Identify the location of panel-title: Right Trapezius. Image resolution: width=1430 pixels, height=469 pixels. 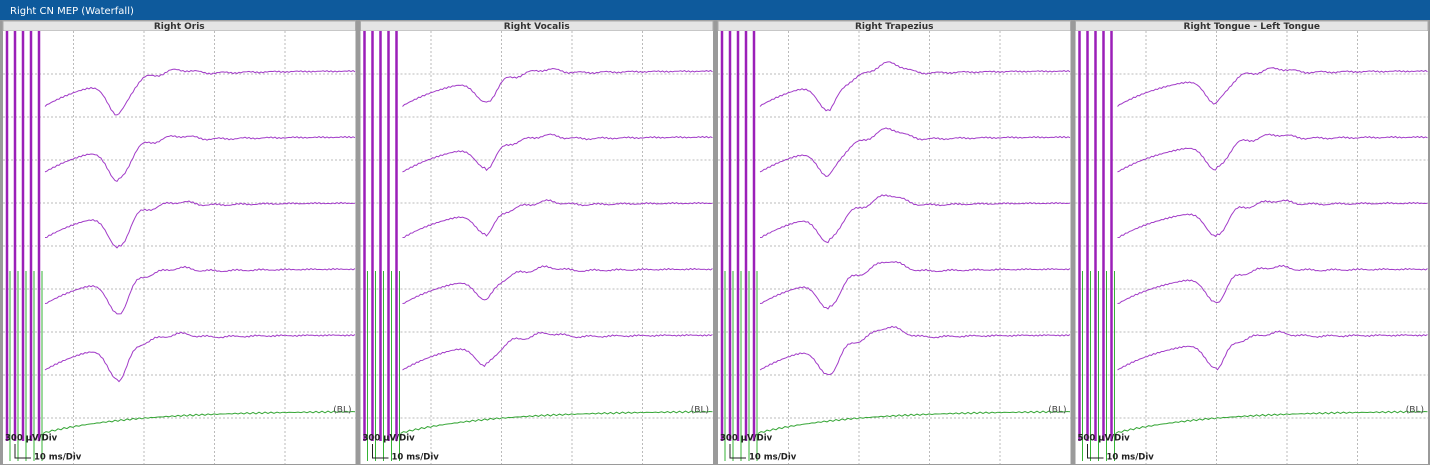
(894, 27).